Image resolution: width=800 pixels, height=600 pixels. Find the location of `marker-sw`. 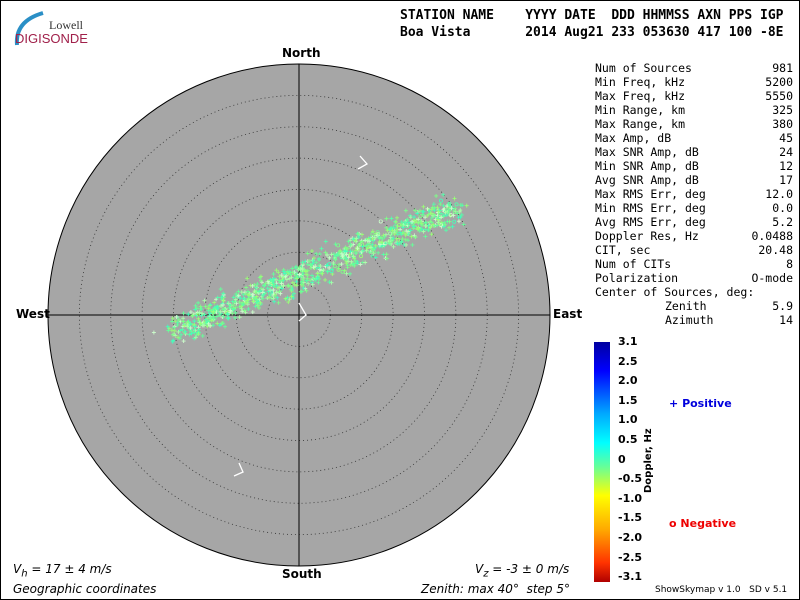

marker-sw is located at coordinates (238, 469).